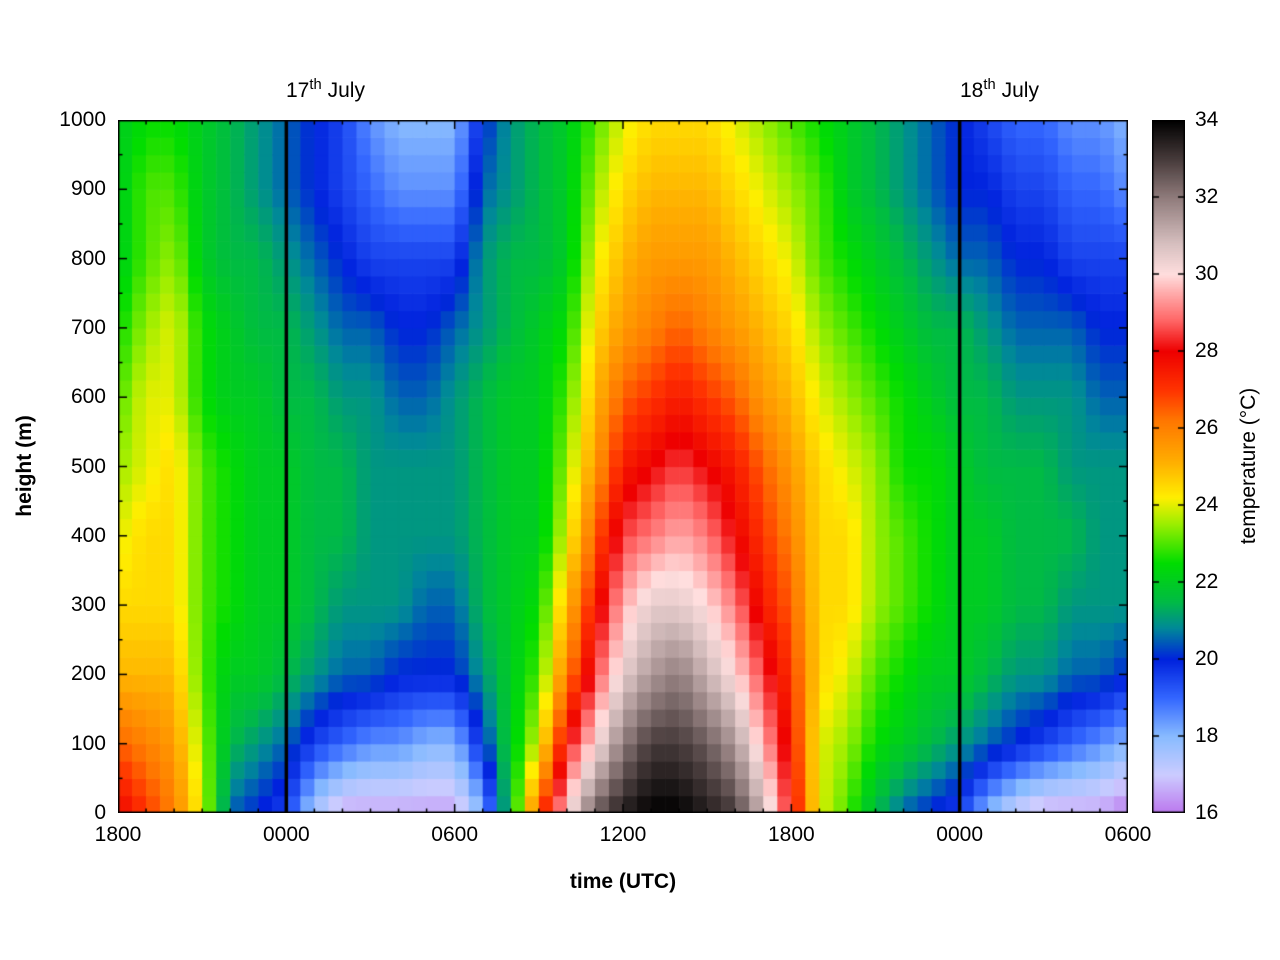 Image resolution: width=1280 pixels, height=960 pixels. I want to click on colorbar-tick-label: 30, so click(1207, 273).